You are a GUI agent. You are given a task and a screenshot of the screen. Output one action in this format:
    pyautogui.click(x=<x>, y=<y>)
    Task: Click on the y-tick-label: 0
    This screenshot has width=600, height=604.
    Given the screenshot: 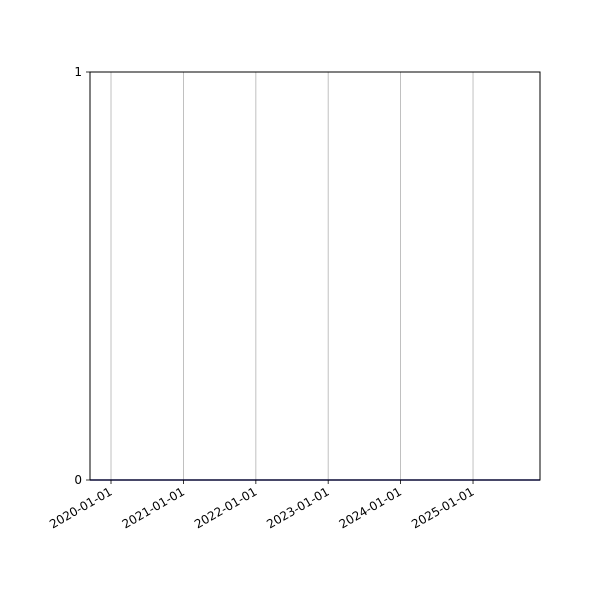 What is the action you would take?
    pyautogui.click(x=78, y=480)
    